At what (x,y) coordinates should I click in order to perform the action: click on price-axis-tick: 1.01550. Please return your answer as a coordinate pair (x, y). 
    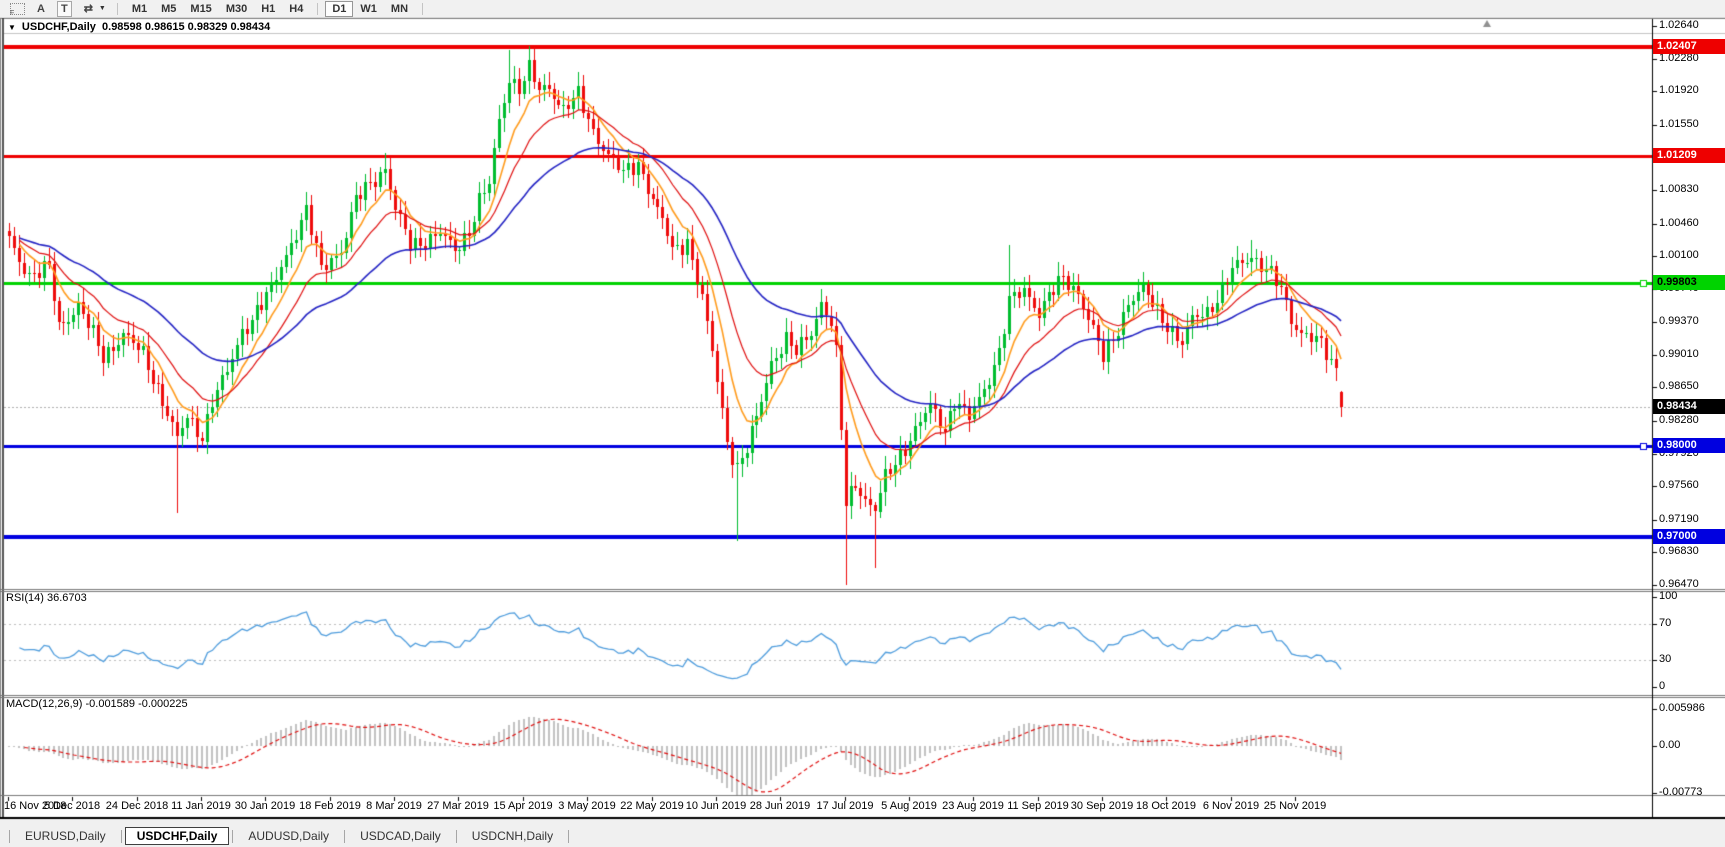
    Looking at the image, I should click on (1679, 124).